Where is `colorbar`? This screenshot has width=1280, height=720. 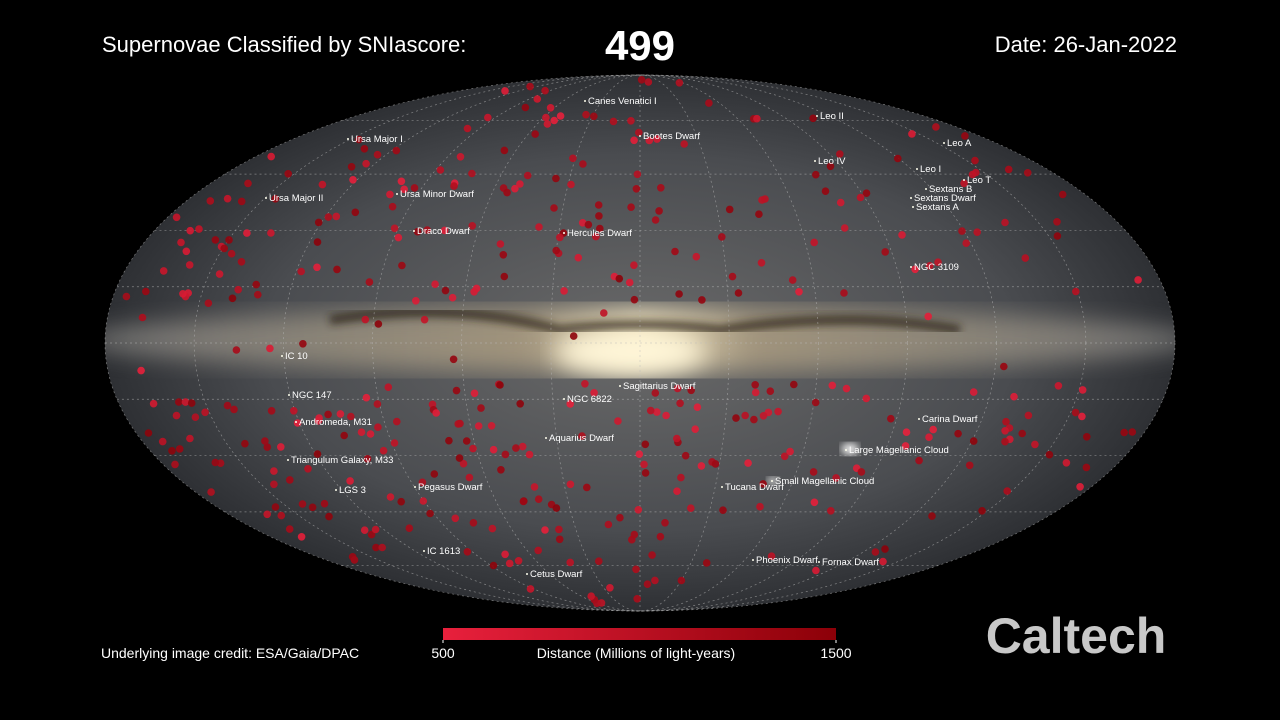 colorbar is located at coordinates (639, 634).